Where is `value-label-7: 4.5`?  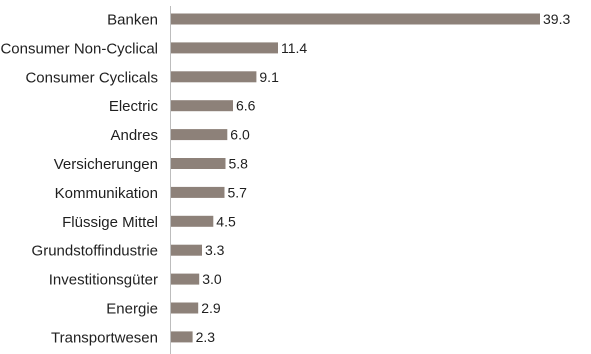
value-label-7: 4.5 is located at coordinates (226, 221).